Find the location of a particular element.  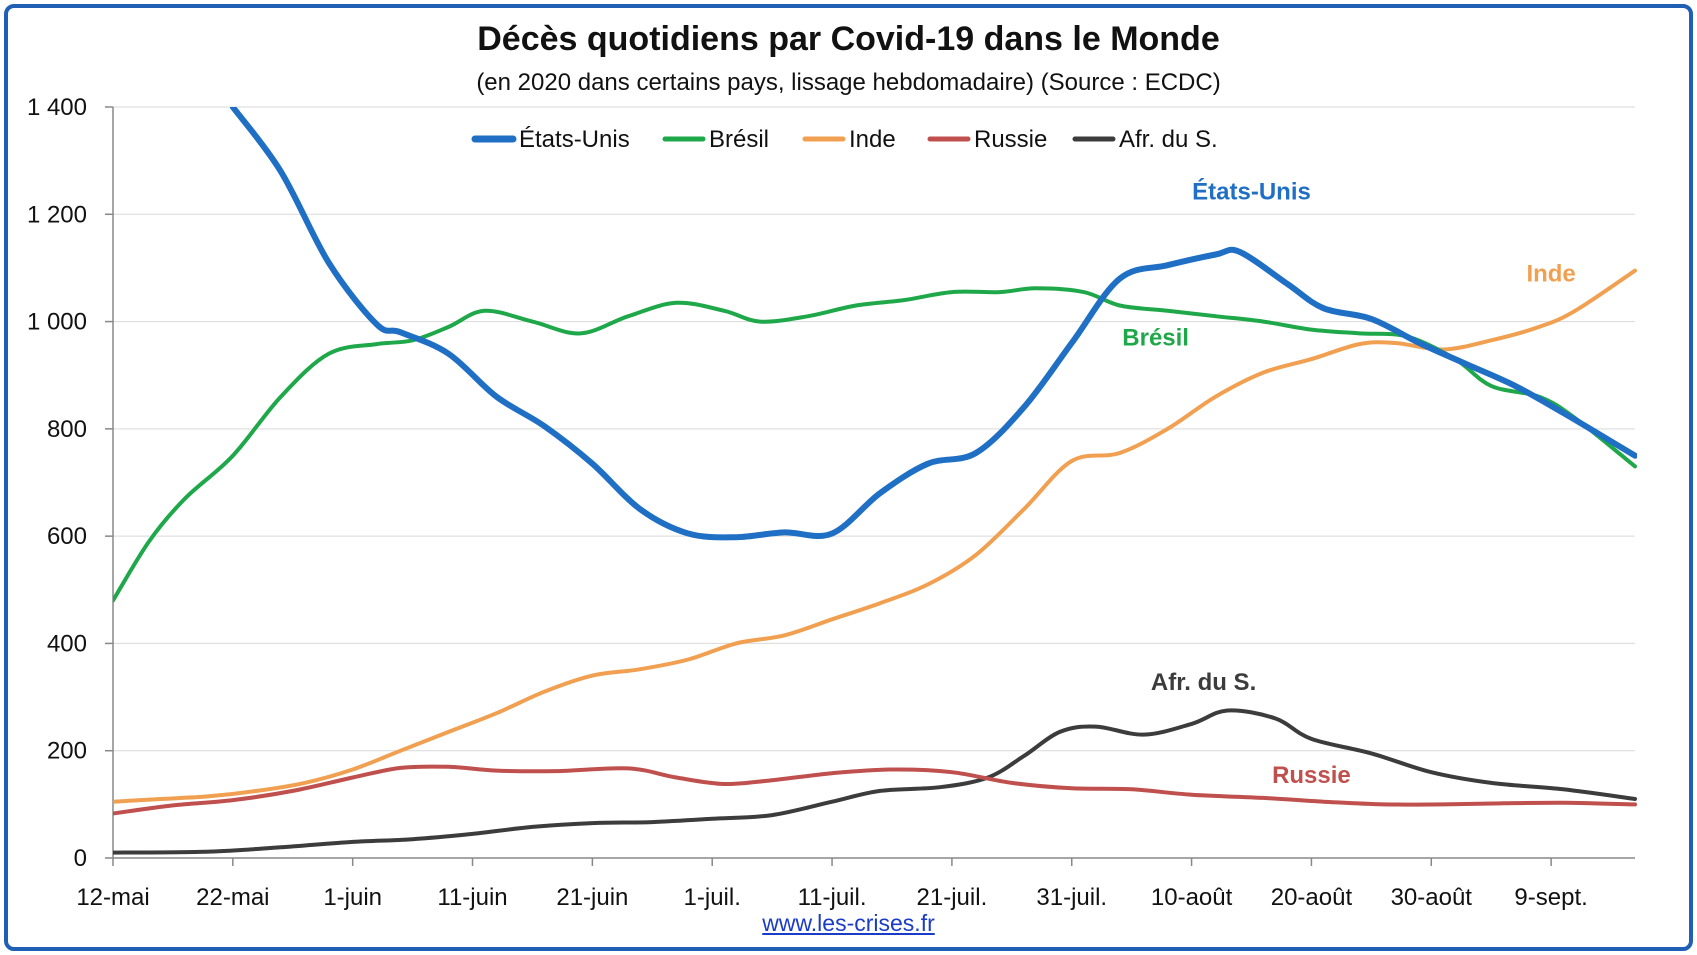

series-line-russie is located at coordinates (875, 790).